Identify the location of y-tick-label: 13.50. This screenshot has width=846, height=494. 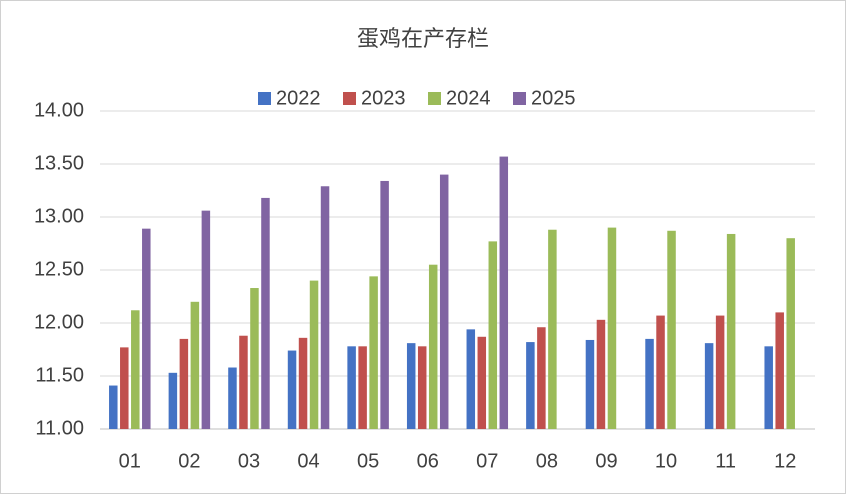
(59, 163).